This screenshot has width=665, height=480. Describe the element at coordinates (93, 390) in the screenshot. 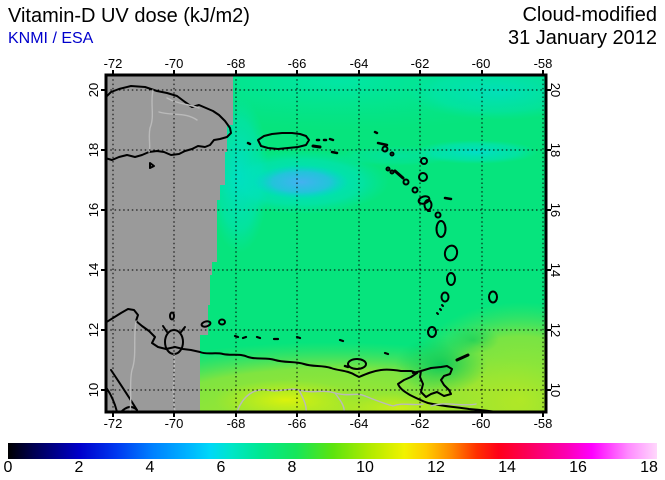

I see `lat-label-left: 10` at that location.